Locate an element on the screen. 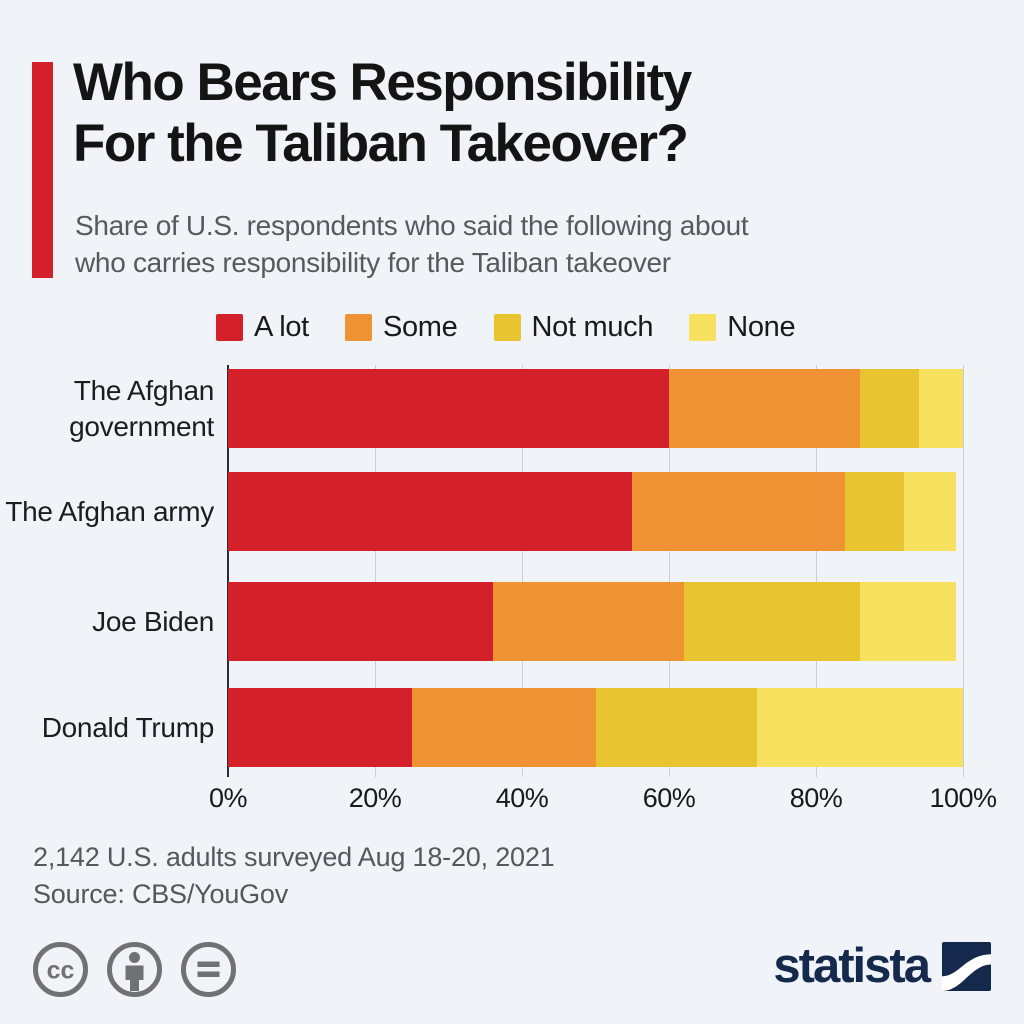 The height and width of the screenshot is (1024, 1024). category-label: The Afghan army is located at coordinates (109, 511).